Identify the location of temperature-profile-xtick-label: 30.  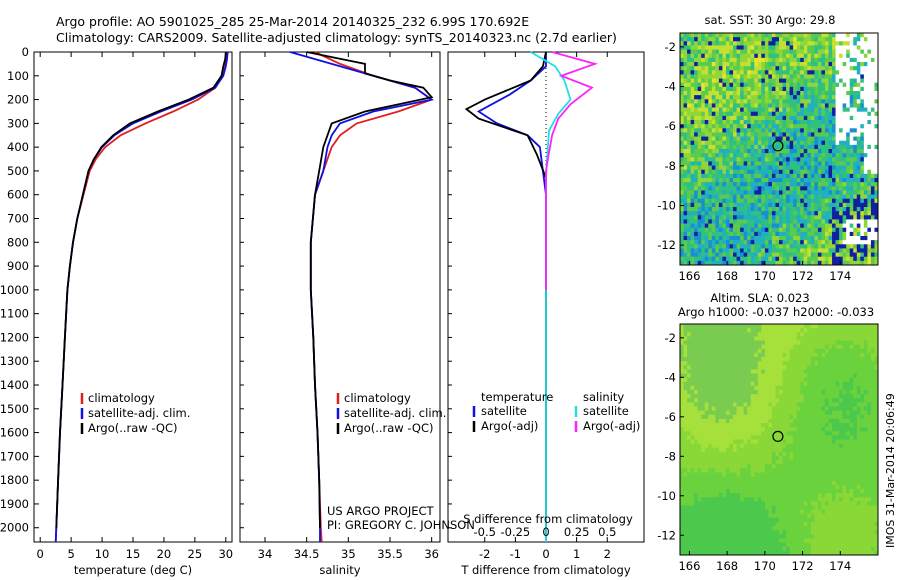
(225, 554).